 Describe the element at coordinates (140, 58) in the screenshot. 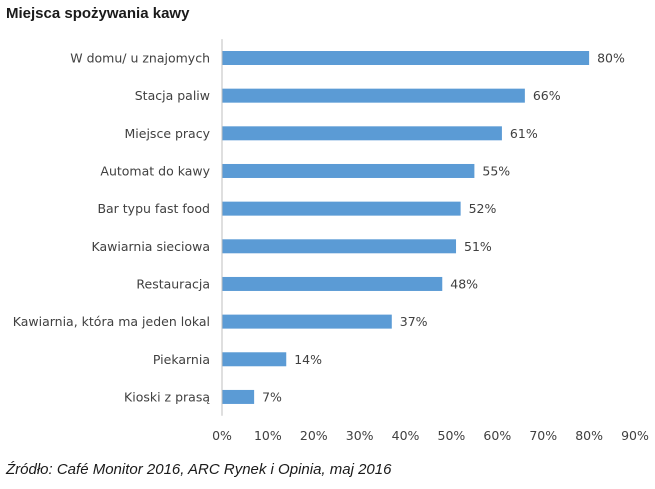

I see `category-label: W domu/ u znajomych` at that location.